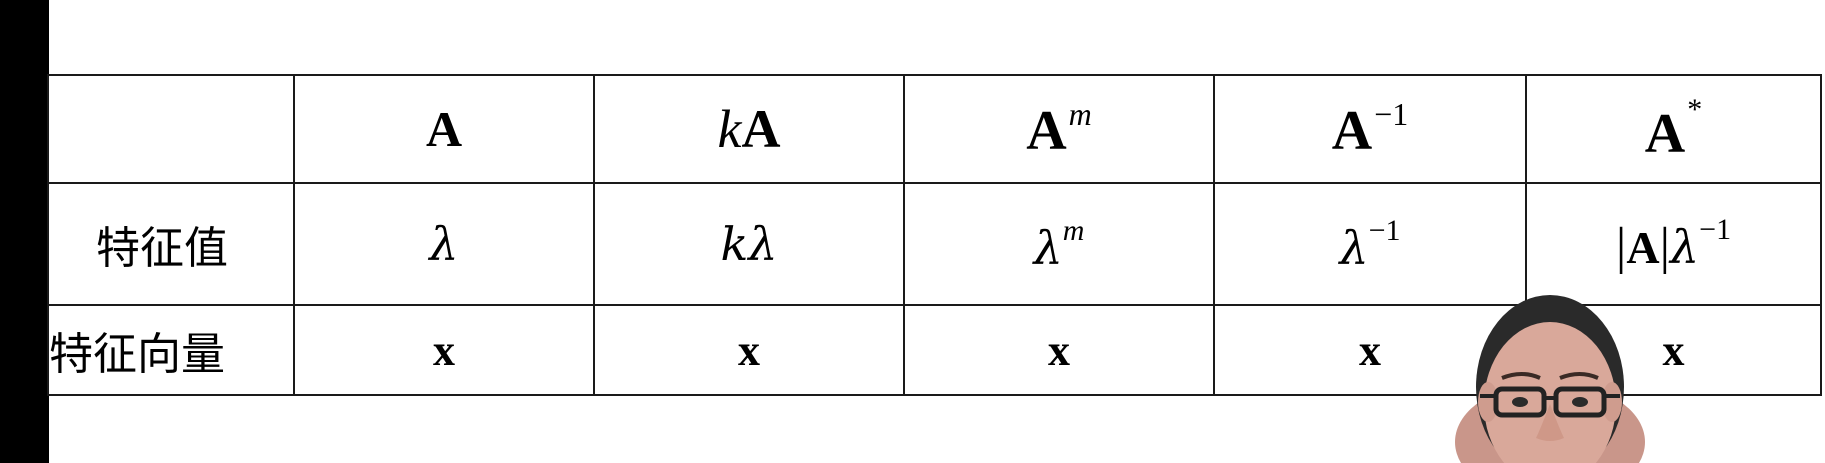  I want to click on header-a-power-m: Am, so click(1059, 129).